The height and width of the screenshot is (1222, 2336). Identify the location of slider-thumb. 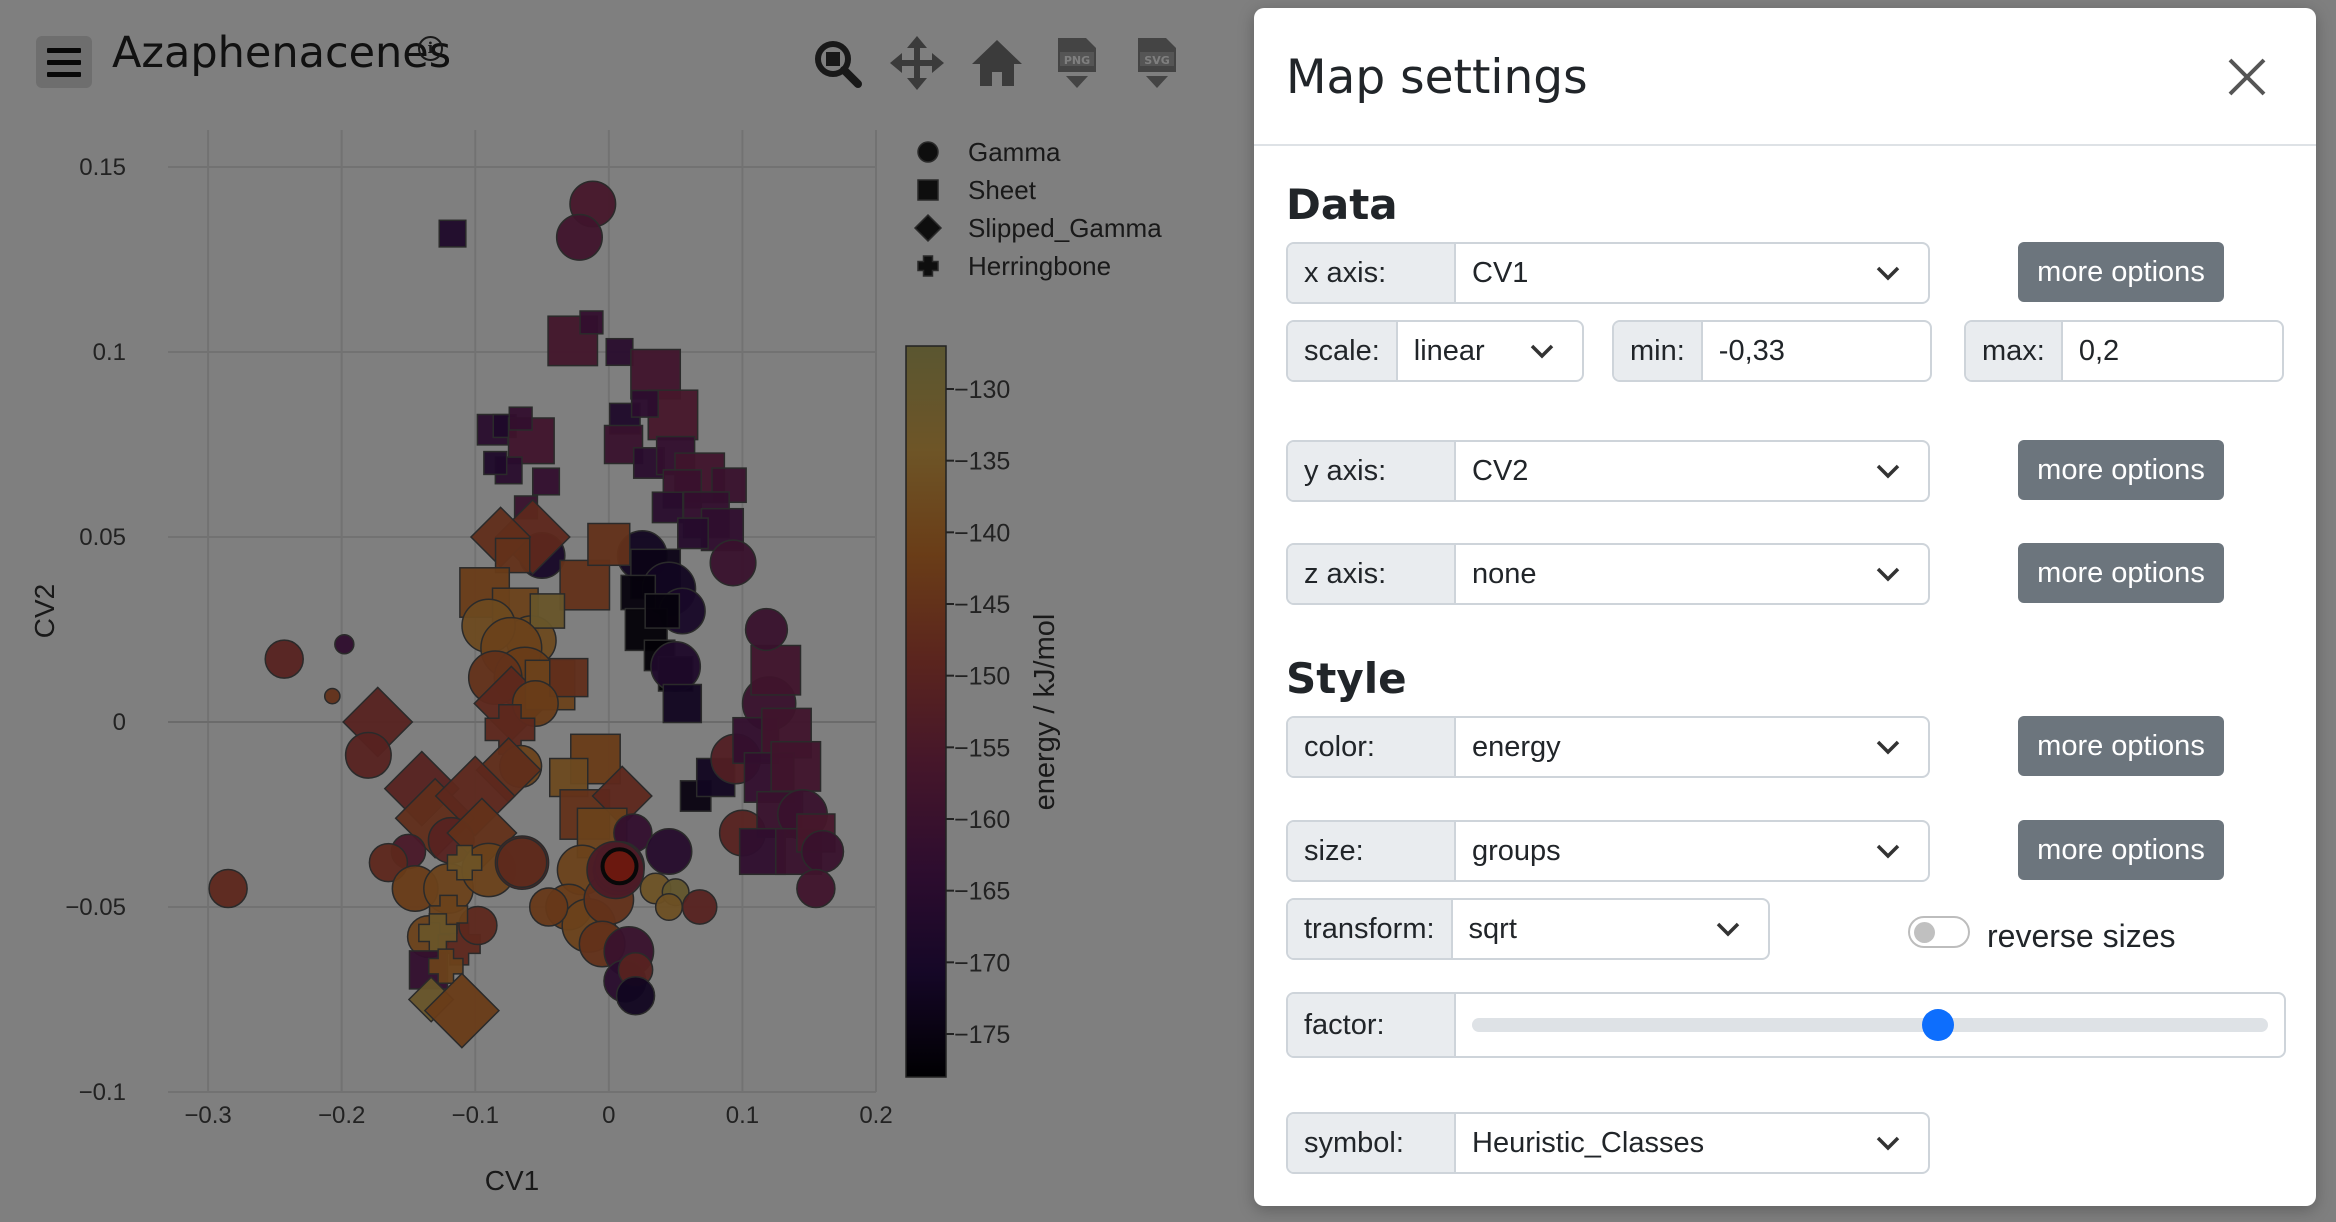
(1937, 1025).